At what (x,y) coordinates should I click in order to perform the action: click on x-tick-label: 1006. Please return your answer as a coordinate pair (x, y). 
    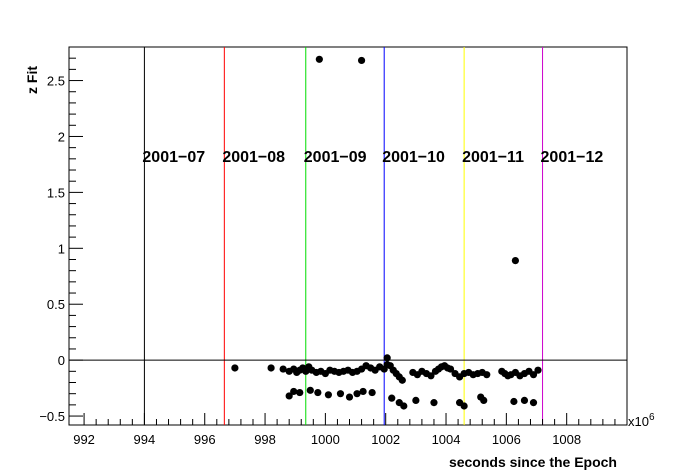
    Looking at the image, I should click on (506, 439).